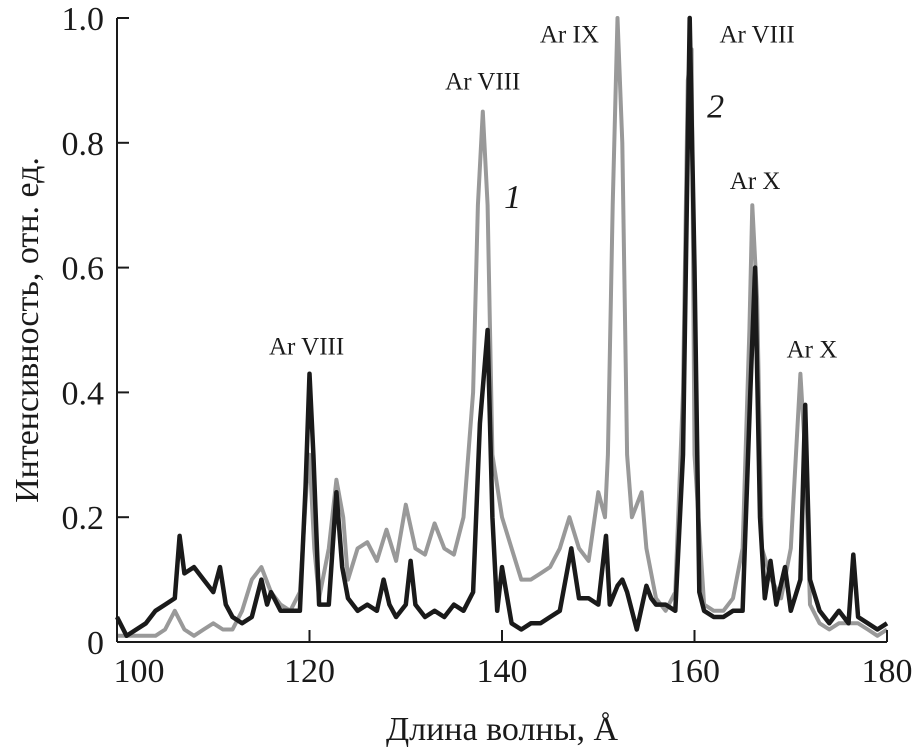 The height and width of the screenshot is (753, 917). What do you see at coordinates (502, 729) in the screenshot?
I see `x-axis-title: Длина волны, Å` at bounding box center [502, 729].